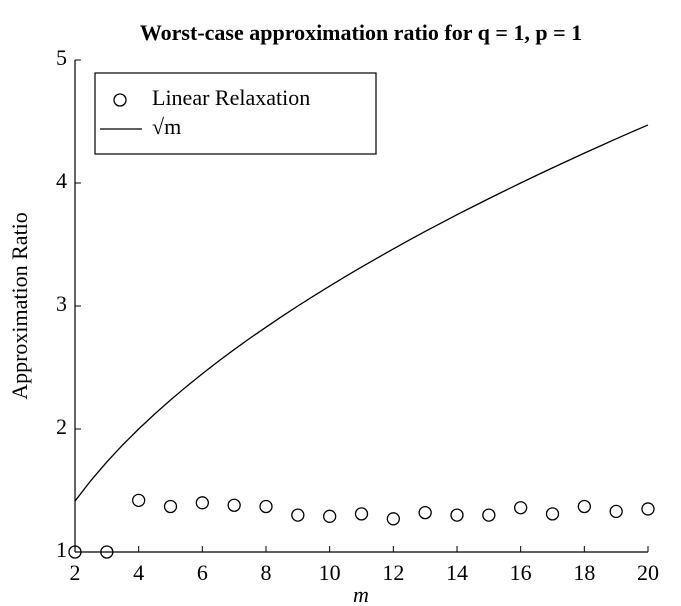 This screenshot has height=606, width=681. What do you see at coordinates (648, 572) in the screenshot?
I see `x-tick-label: 20` at bounding box center [648, 572].